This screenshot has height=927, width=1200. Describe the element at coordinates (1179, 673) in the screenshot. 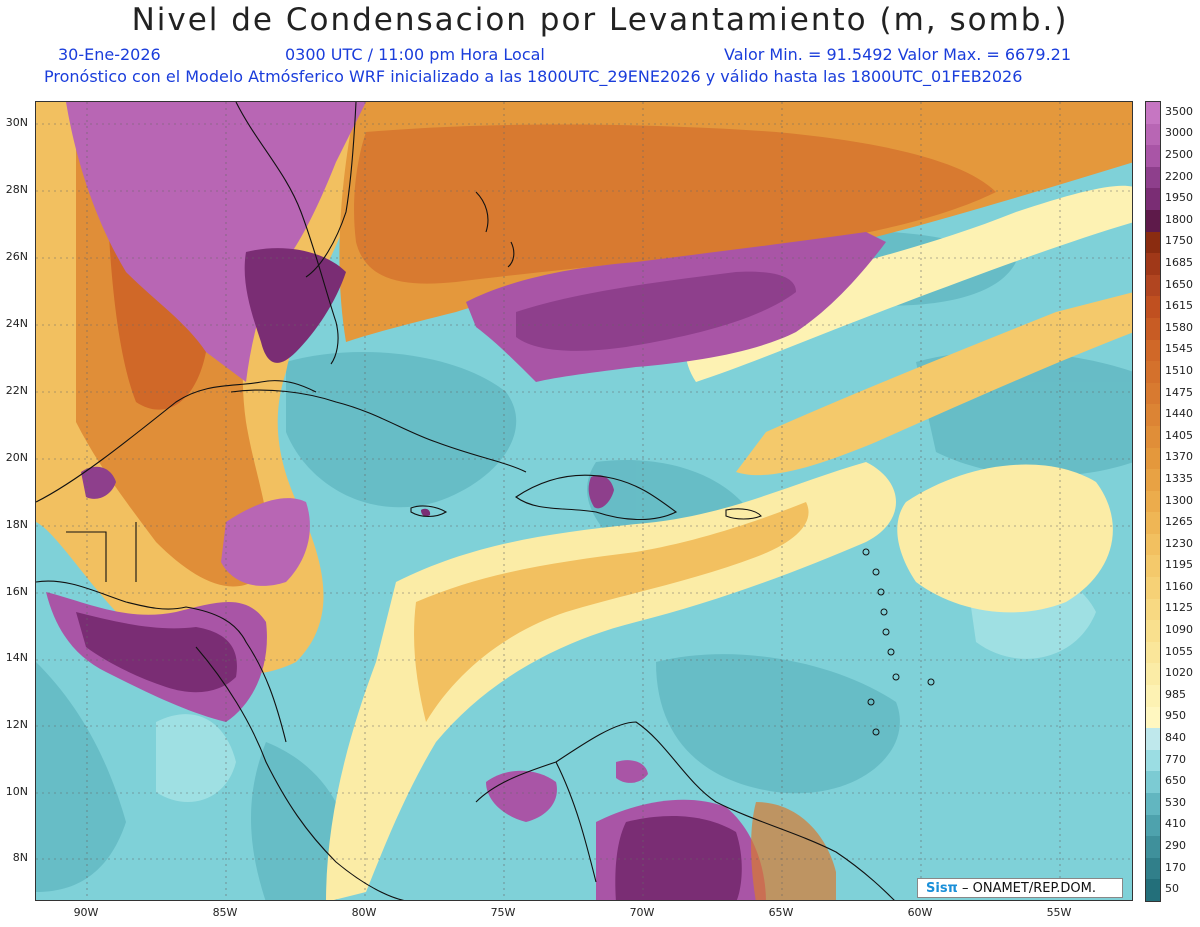

I see `colorbar-label: 1020` at that location.